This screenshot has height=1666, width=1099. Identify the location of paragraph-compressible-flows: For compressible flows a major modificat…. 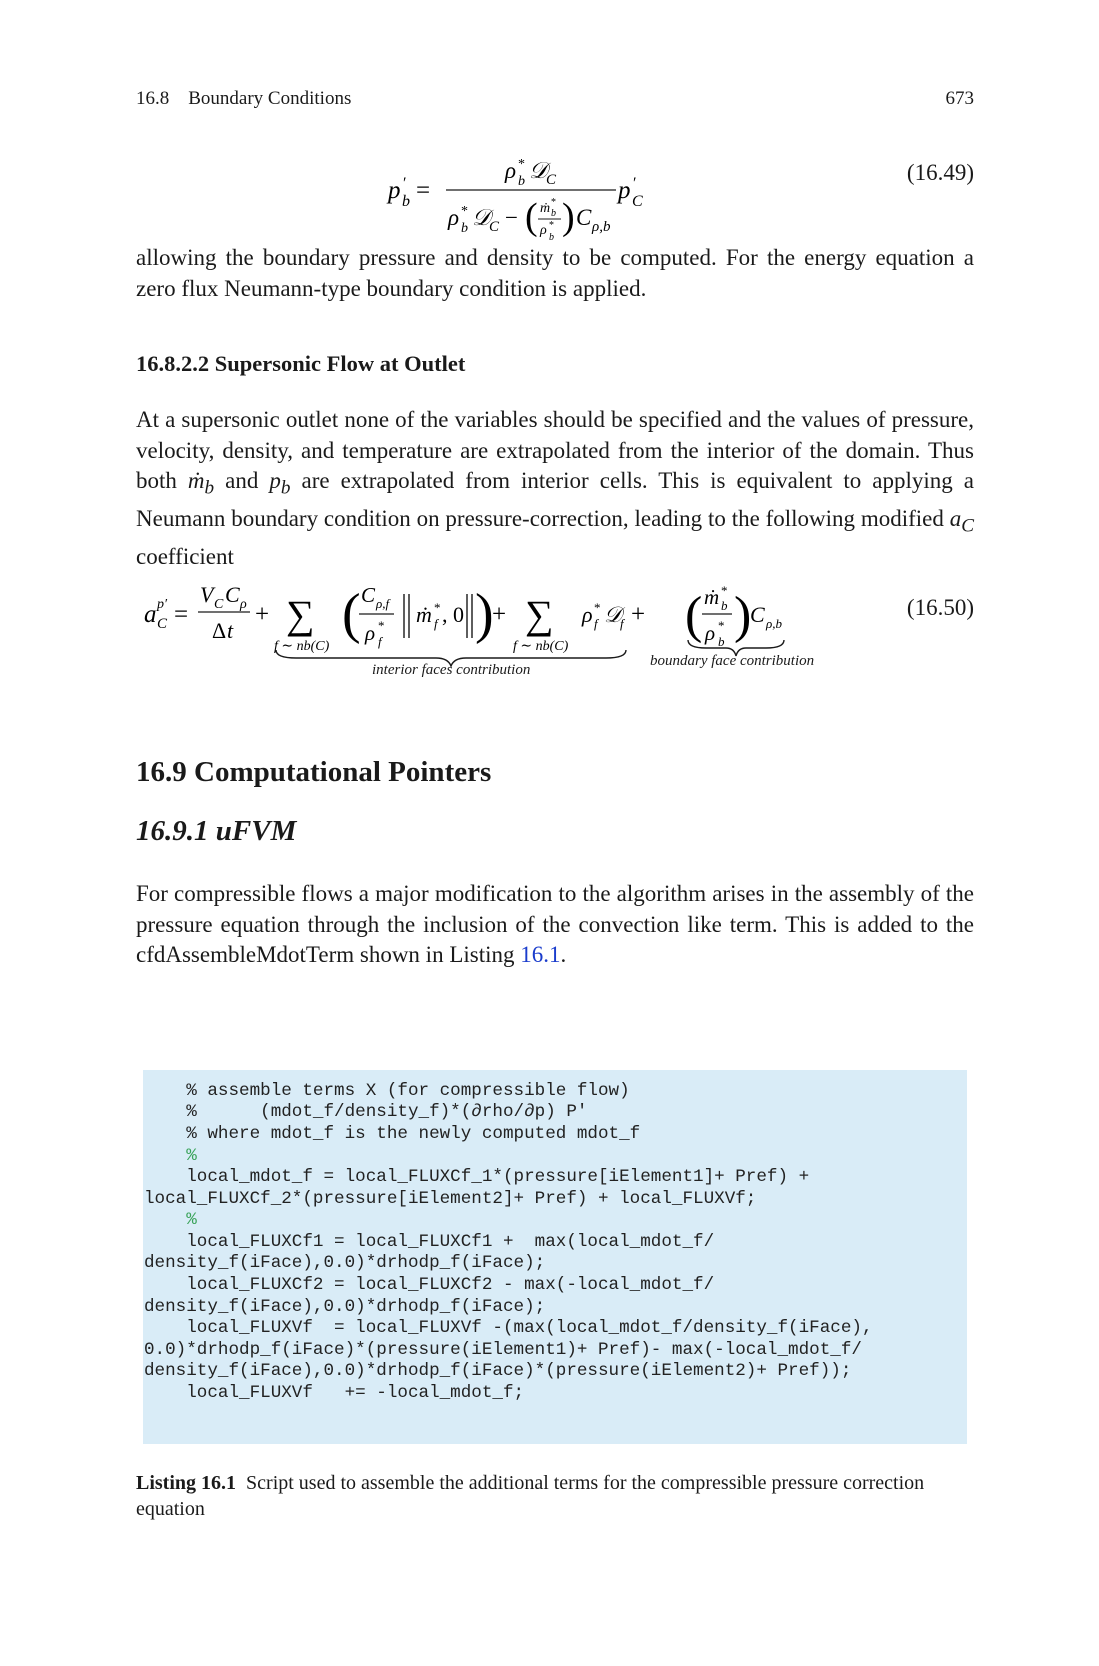
(555, 924).